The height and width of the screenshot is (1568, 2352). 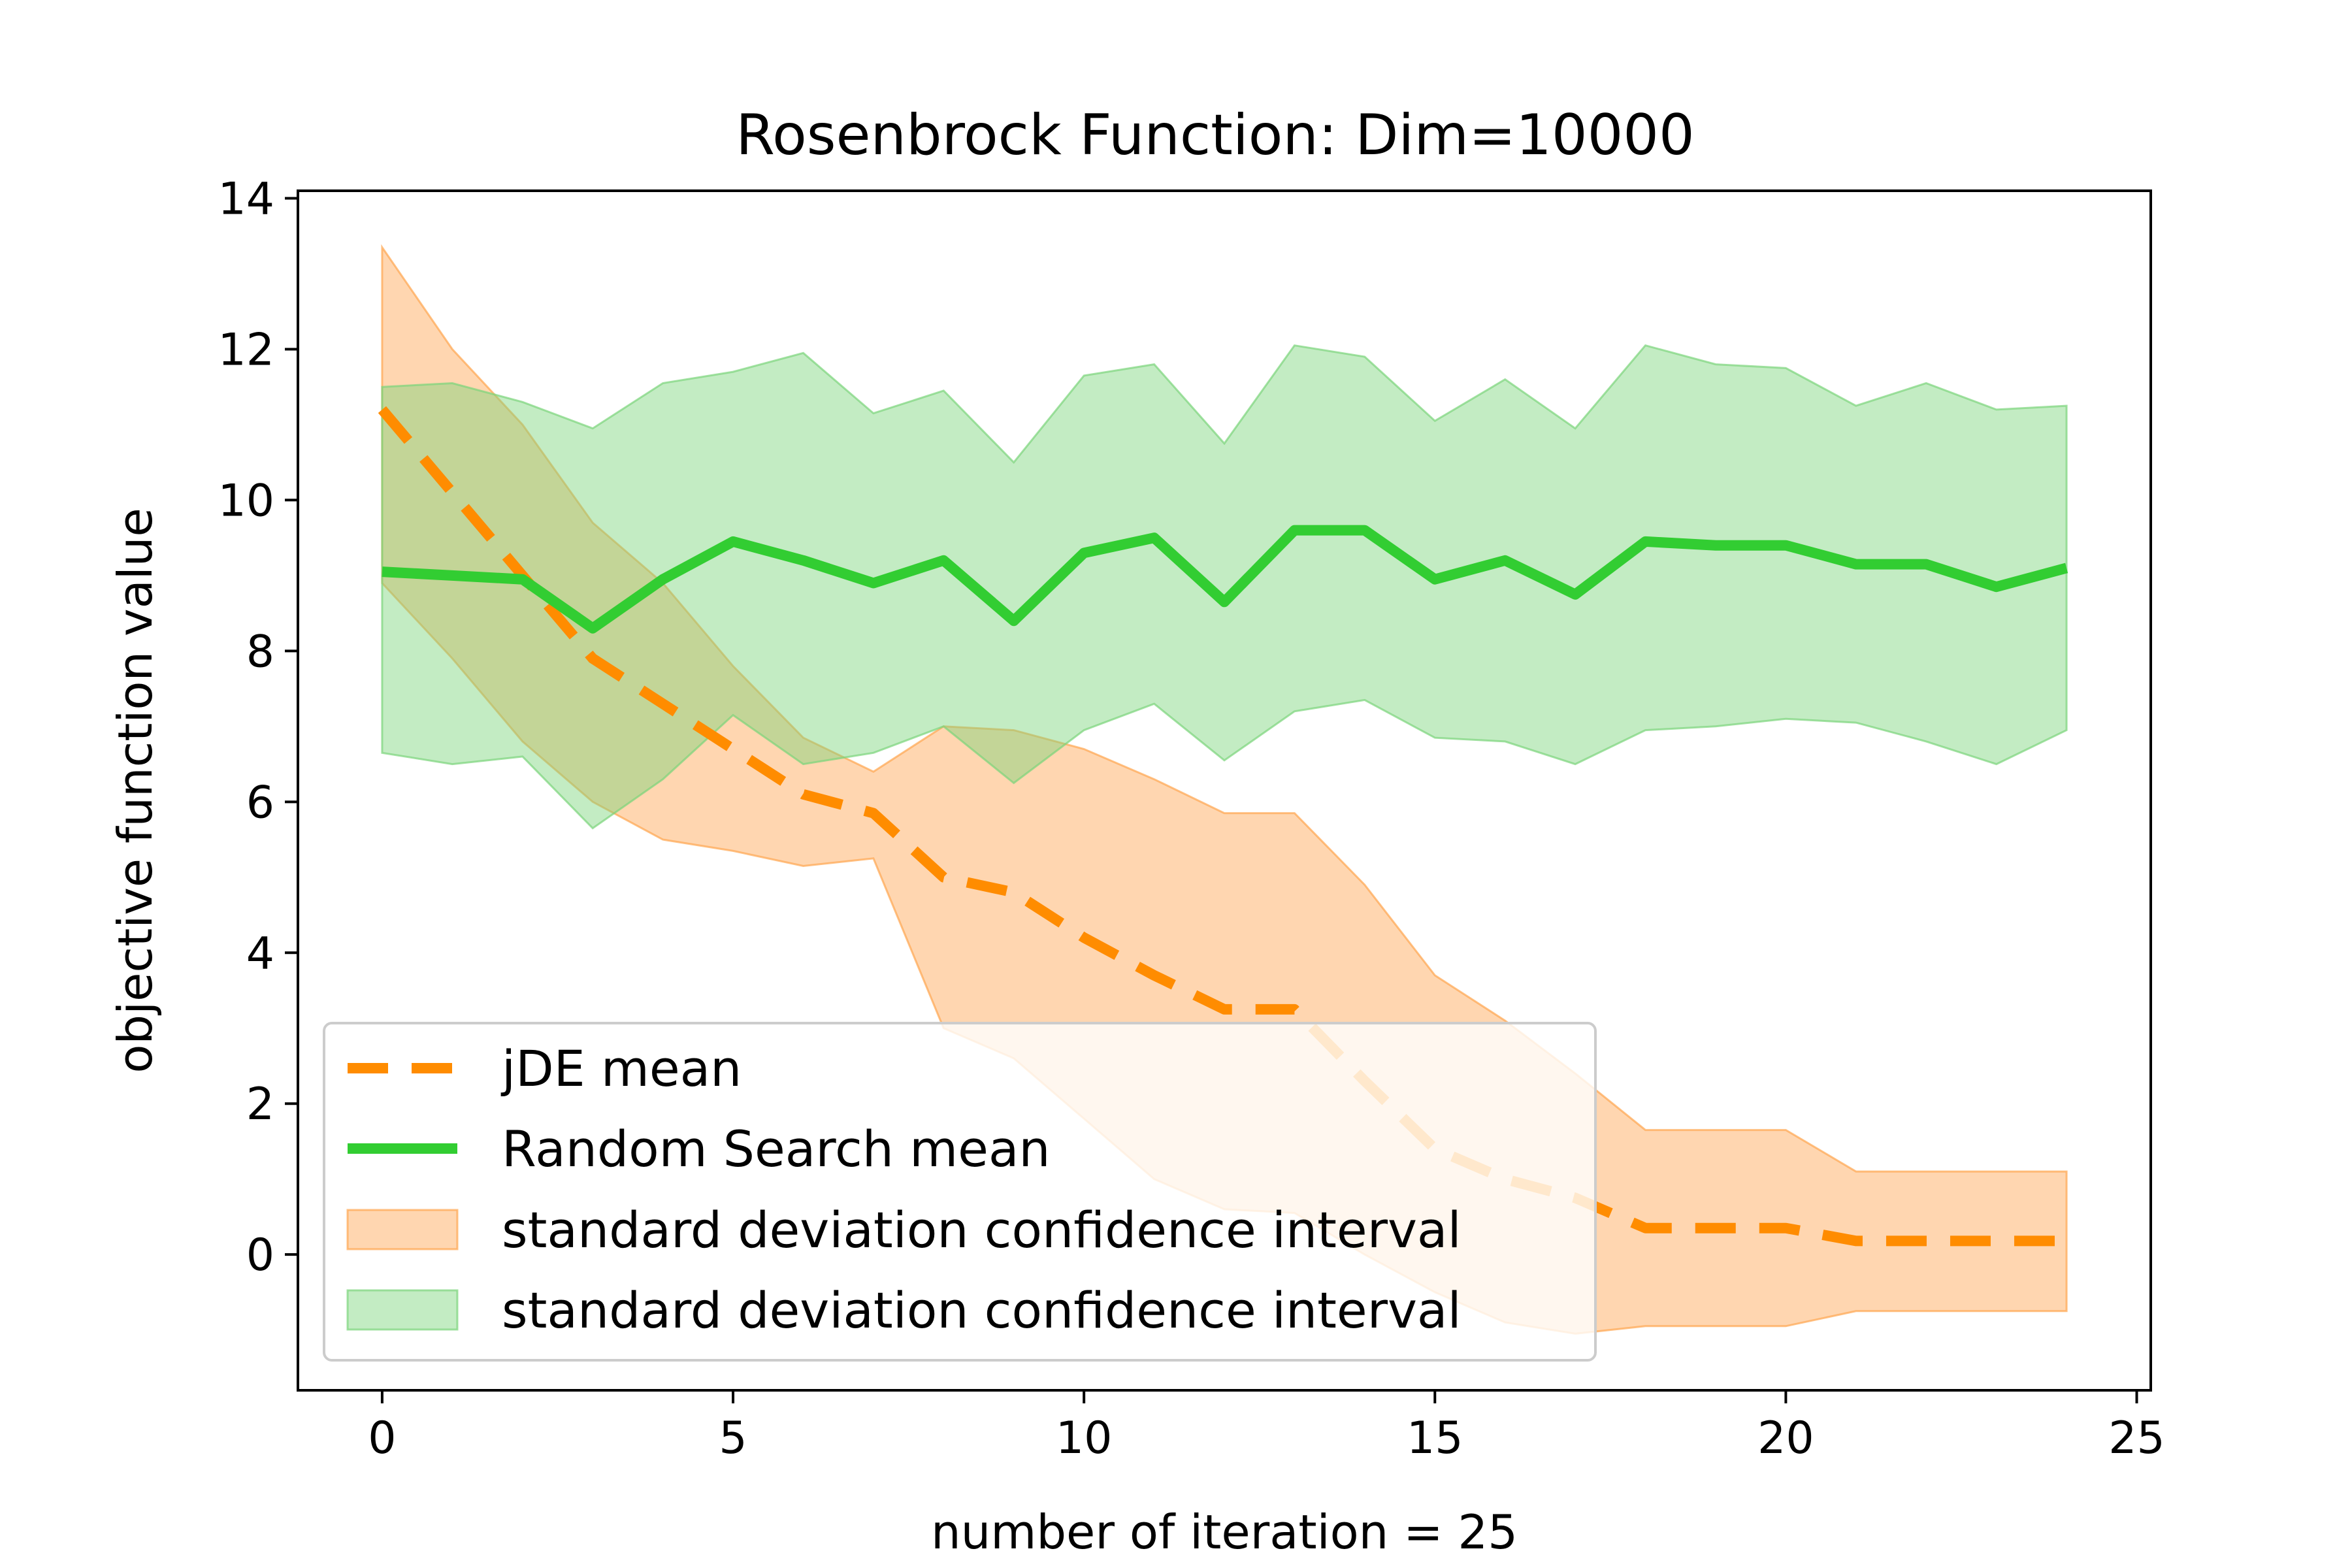 I want to click on y-tick-label: 10, so click(x=246, y=501).